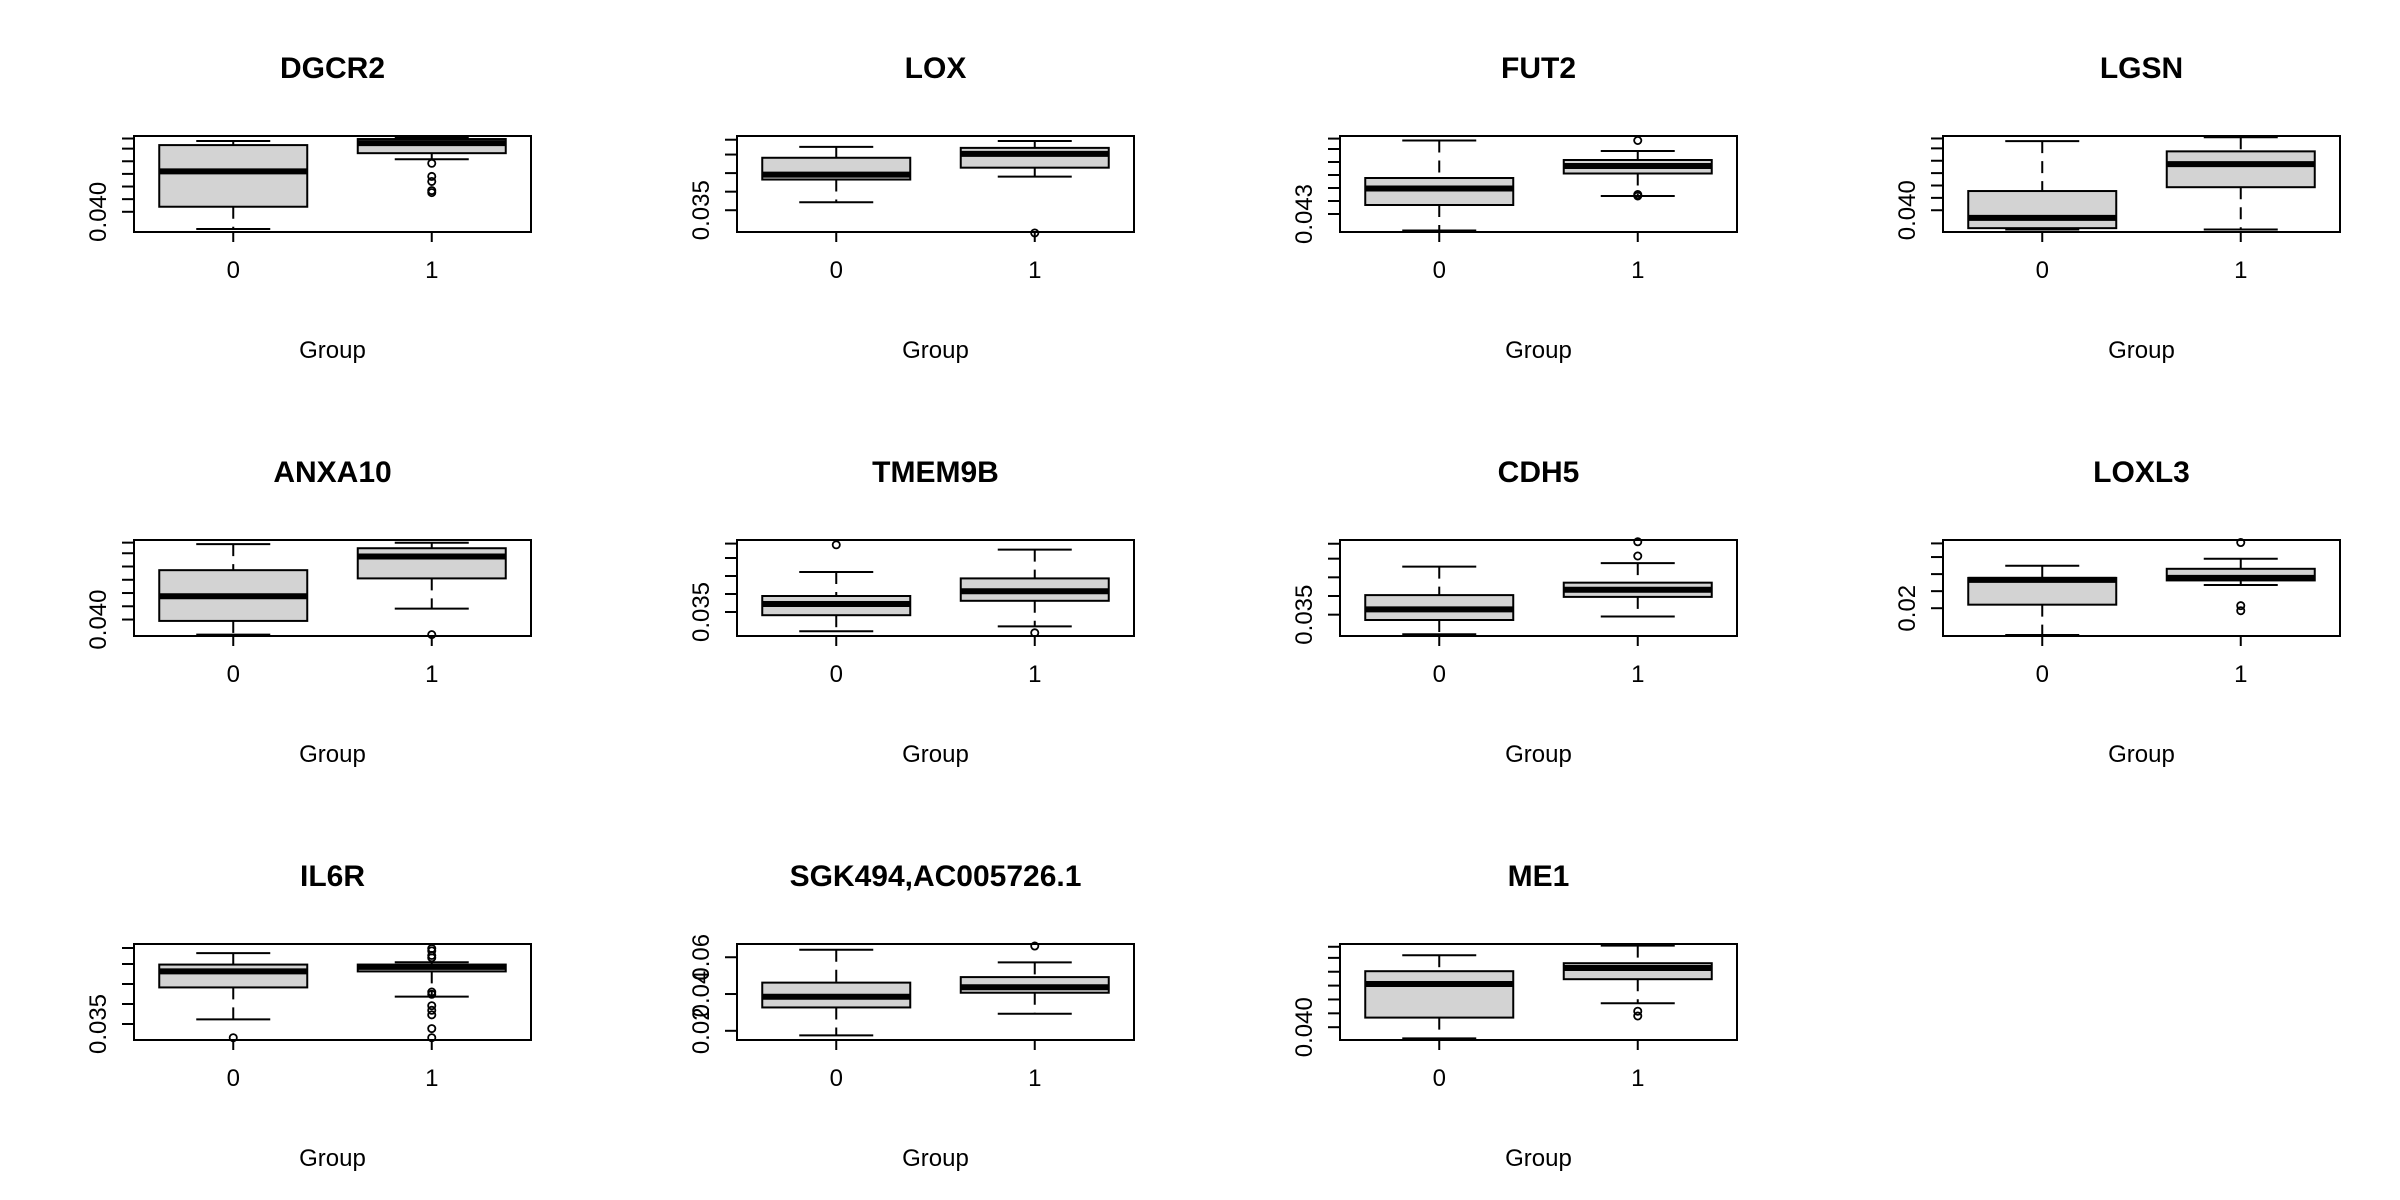  I want to click on panel-title: LOXL3, so click(2141, 472).